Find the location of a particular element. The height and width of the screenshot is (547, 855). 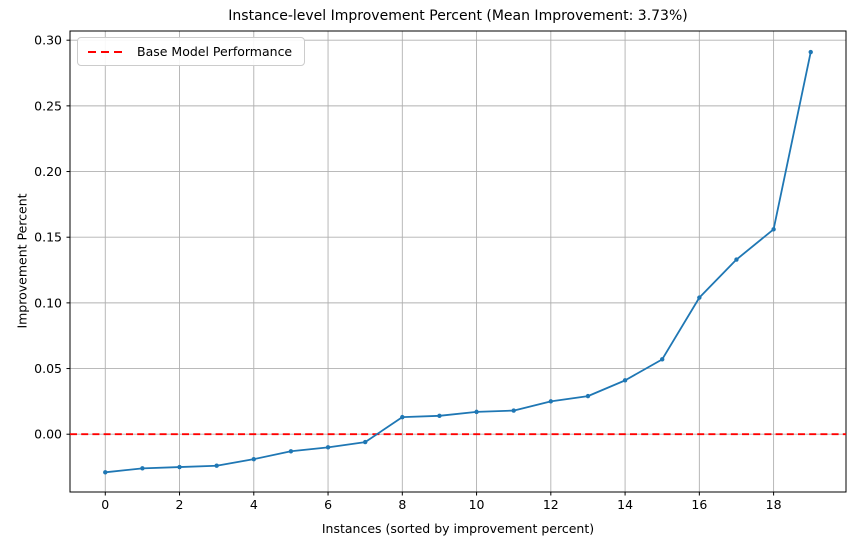

y-tick-label: 0.05 is located at coordinates (48, 368).